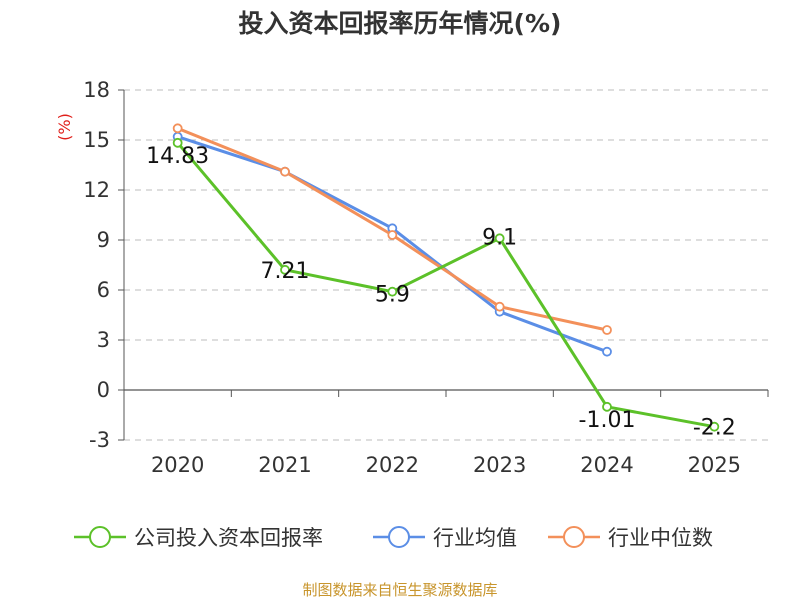 Image resolution: width=800 pixels, height=600 pixels. I want to click on chart-title: 投入资本回报率历年情况(%), so click(400, 23).